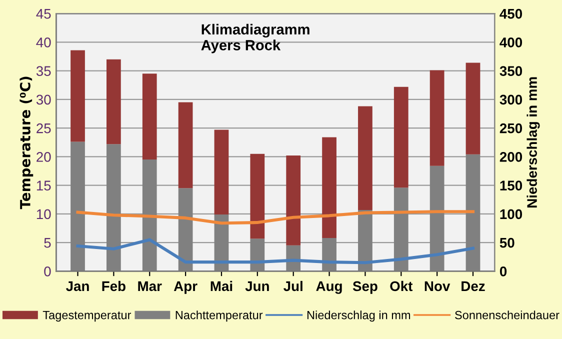 The image size is (562, 339). Describe the element at coordinates (511, 99) in the screenshot. I see `y2-tick-label: 300` at that location.